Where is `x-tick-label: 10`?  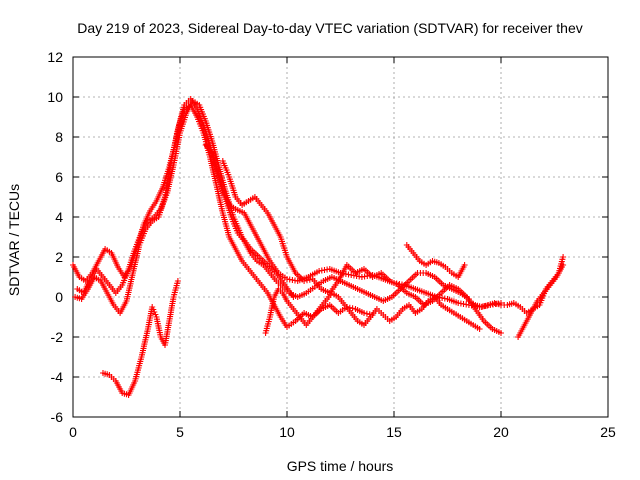 x-tick-label: 10 is located at coordinates (287, 432).